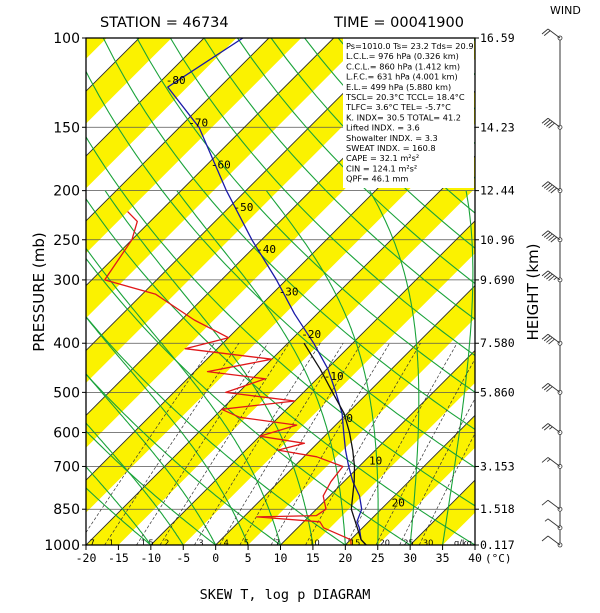 This screenshot has height=613, width=600. Describe the element at coordinates (552, 288) in the screenshot. I see `wind-column` at that location.